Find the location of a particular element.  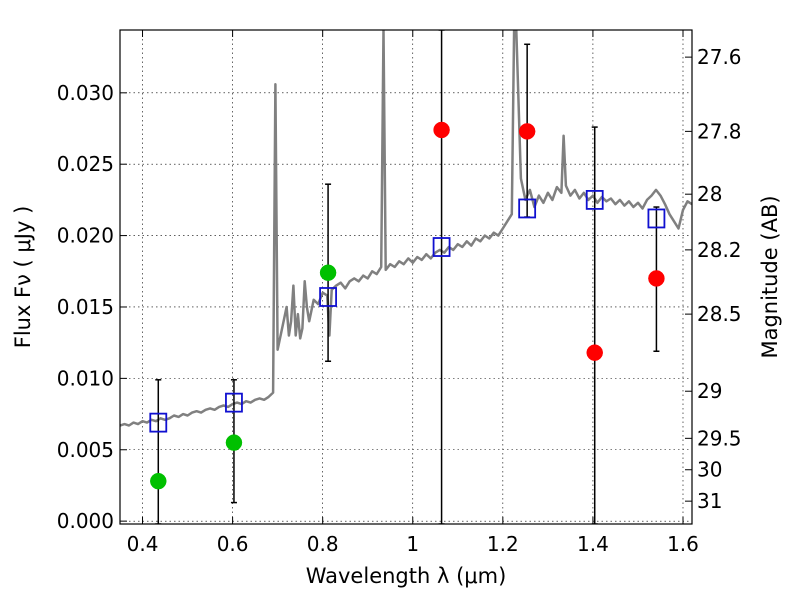

right-tick-label: 27.6 is located at coordinates (719, 57).